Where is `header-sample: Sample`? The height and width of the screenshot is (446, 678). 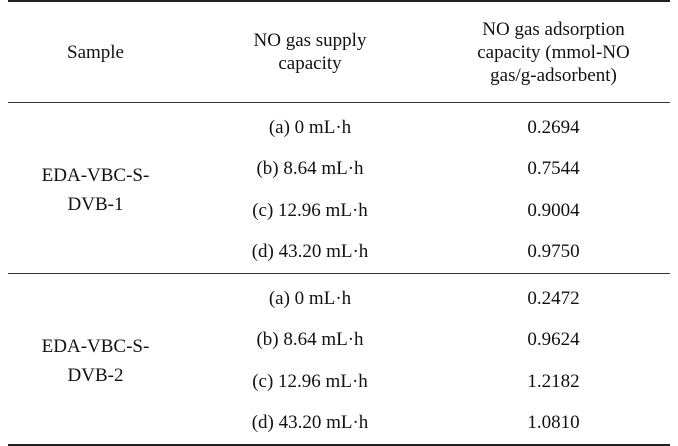
header-sample: Sample is located at coordinates (95, 52).